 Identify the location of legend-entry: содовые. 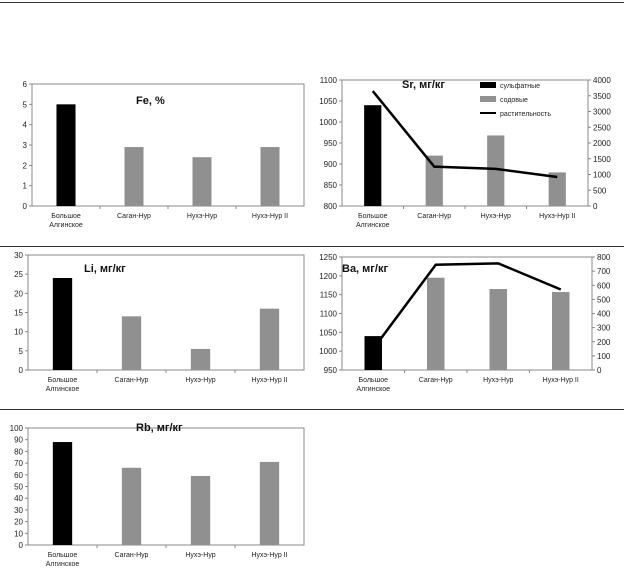
(514, 100).